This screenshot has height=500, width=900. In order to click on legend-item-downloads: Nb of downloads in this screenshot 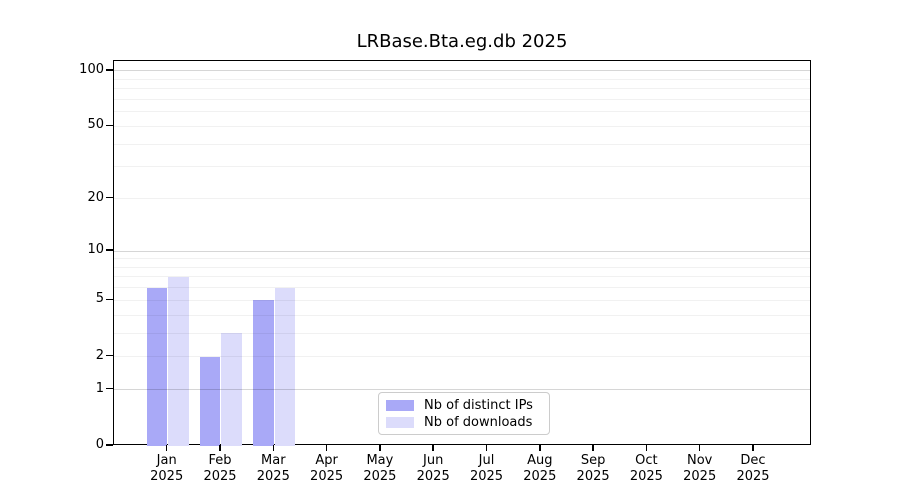, I will do `click(463, 422)`.